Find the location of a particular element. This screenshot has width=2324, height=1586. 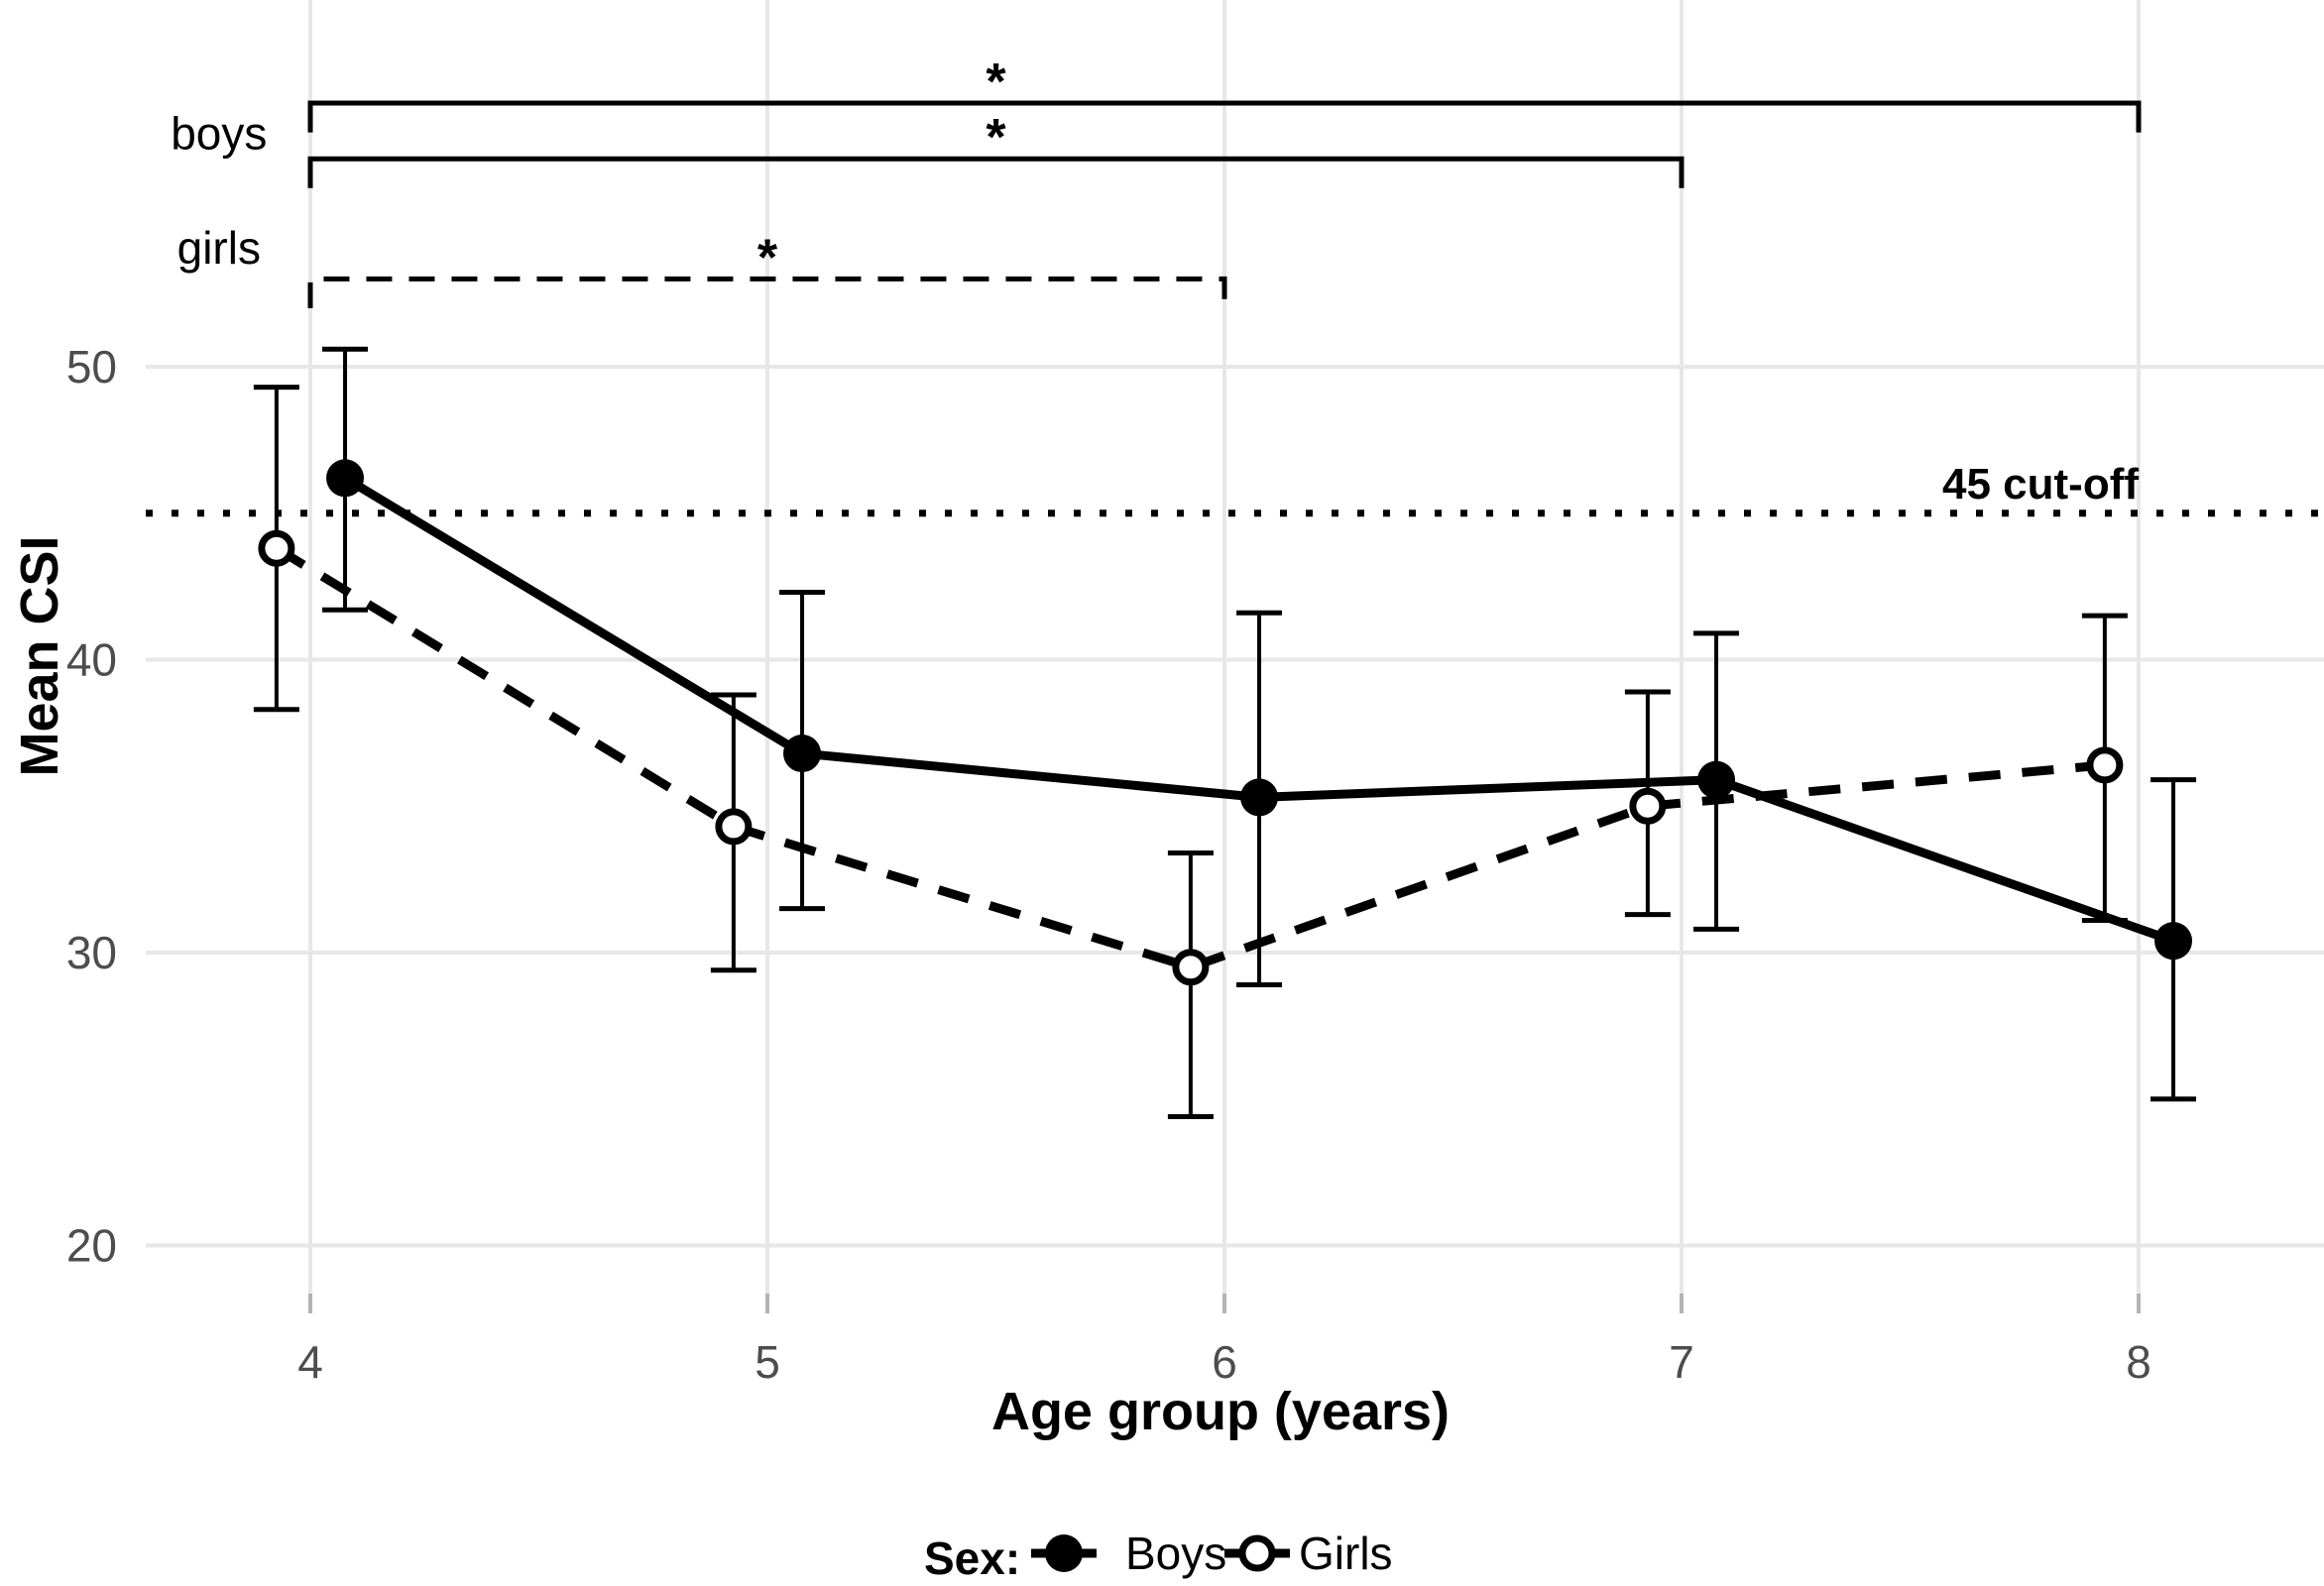

y-tick-label-50: 50 is located at coordinates (91, 367).